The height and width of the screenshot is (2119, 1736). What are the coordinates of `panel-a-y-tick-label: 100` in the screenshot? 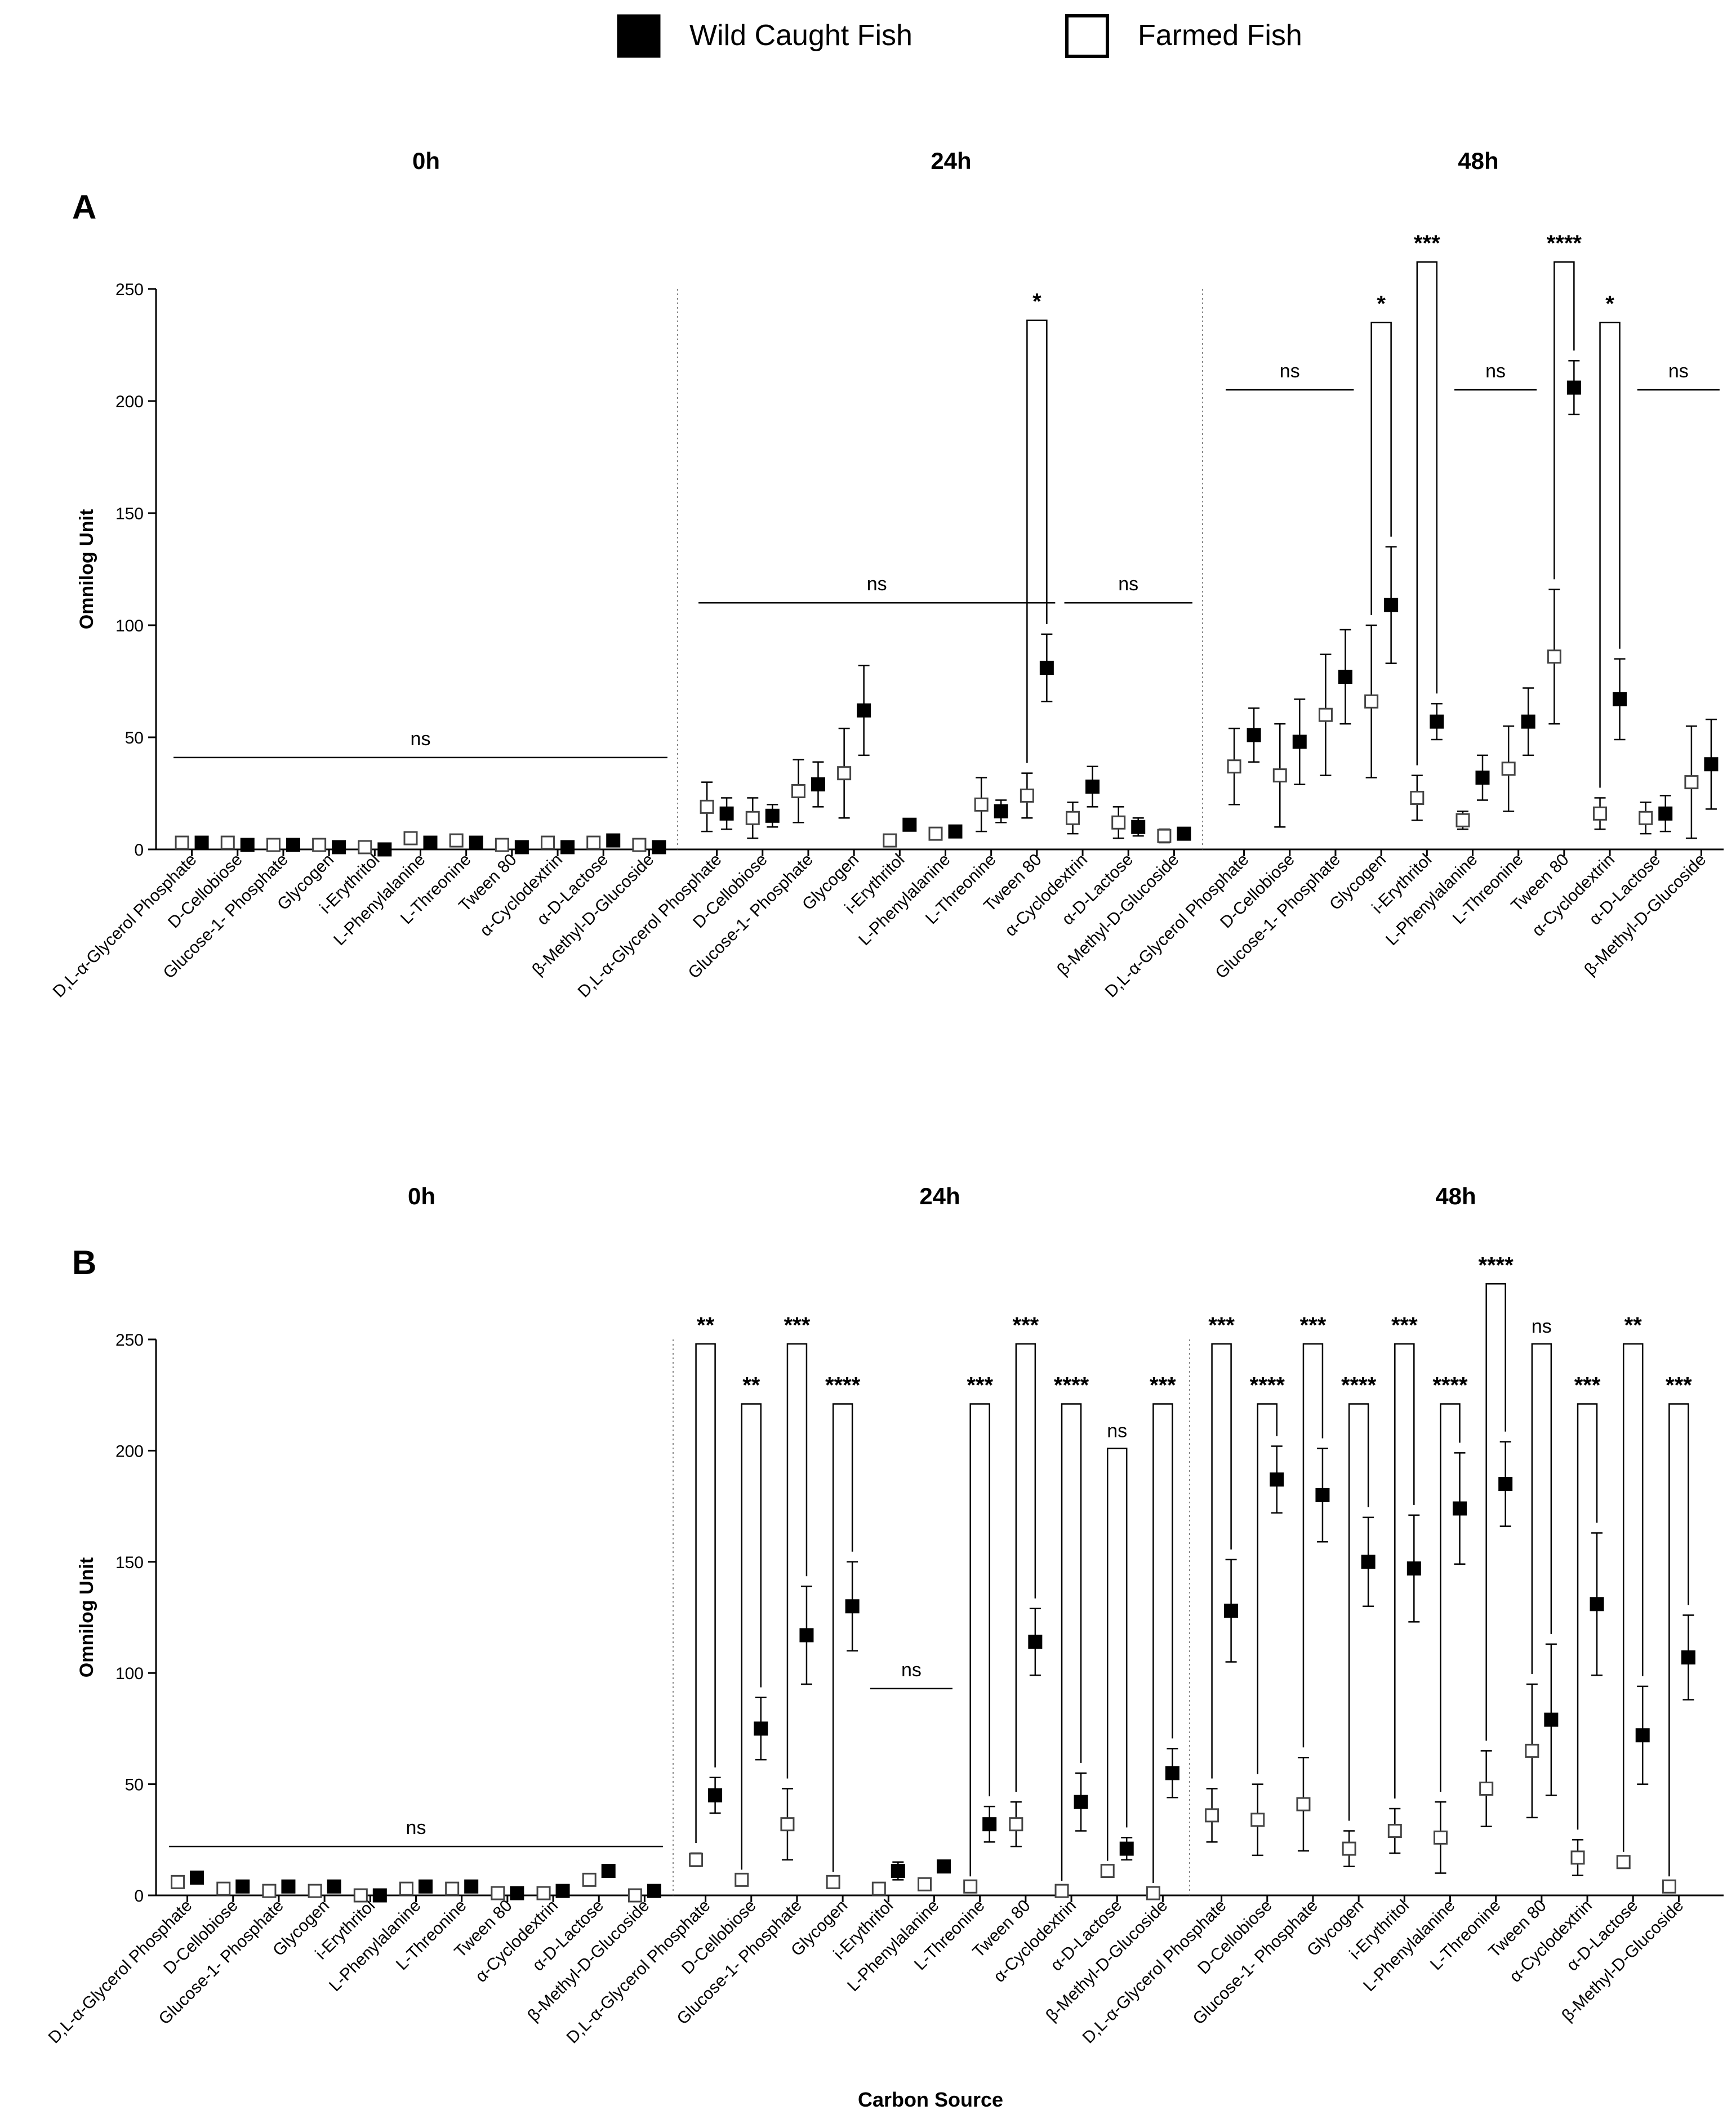 It's located at (129, 626).